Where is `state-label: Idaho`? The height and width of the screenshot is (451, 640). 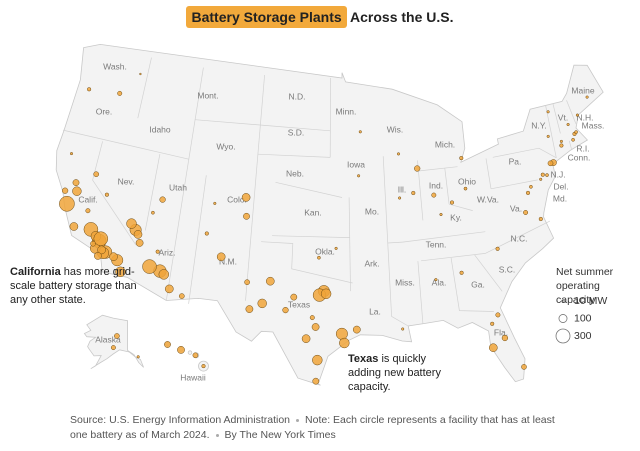 state-label: Idaho is located at coordinates (160, 129).